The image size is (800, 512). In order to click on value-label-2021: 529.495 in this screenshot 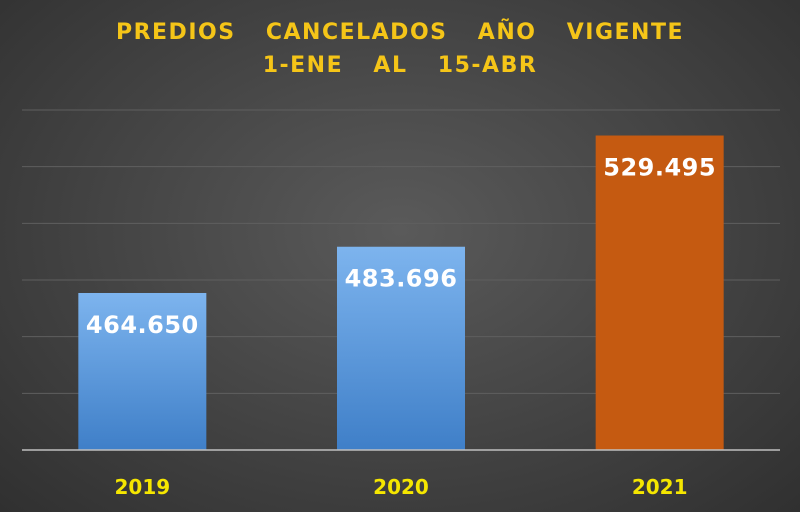, I will do `click(659, 168)`.